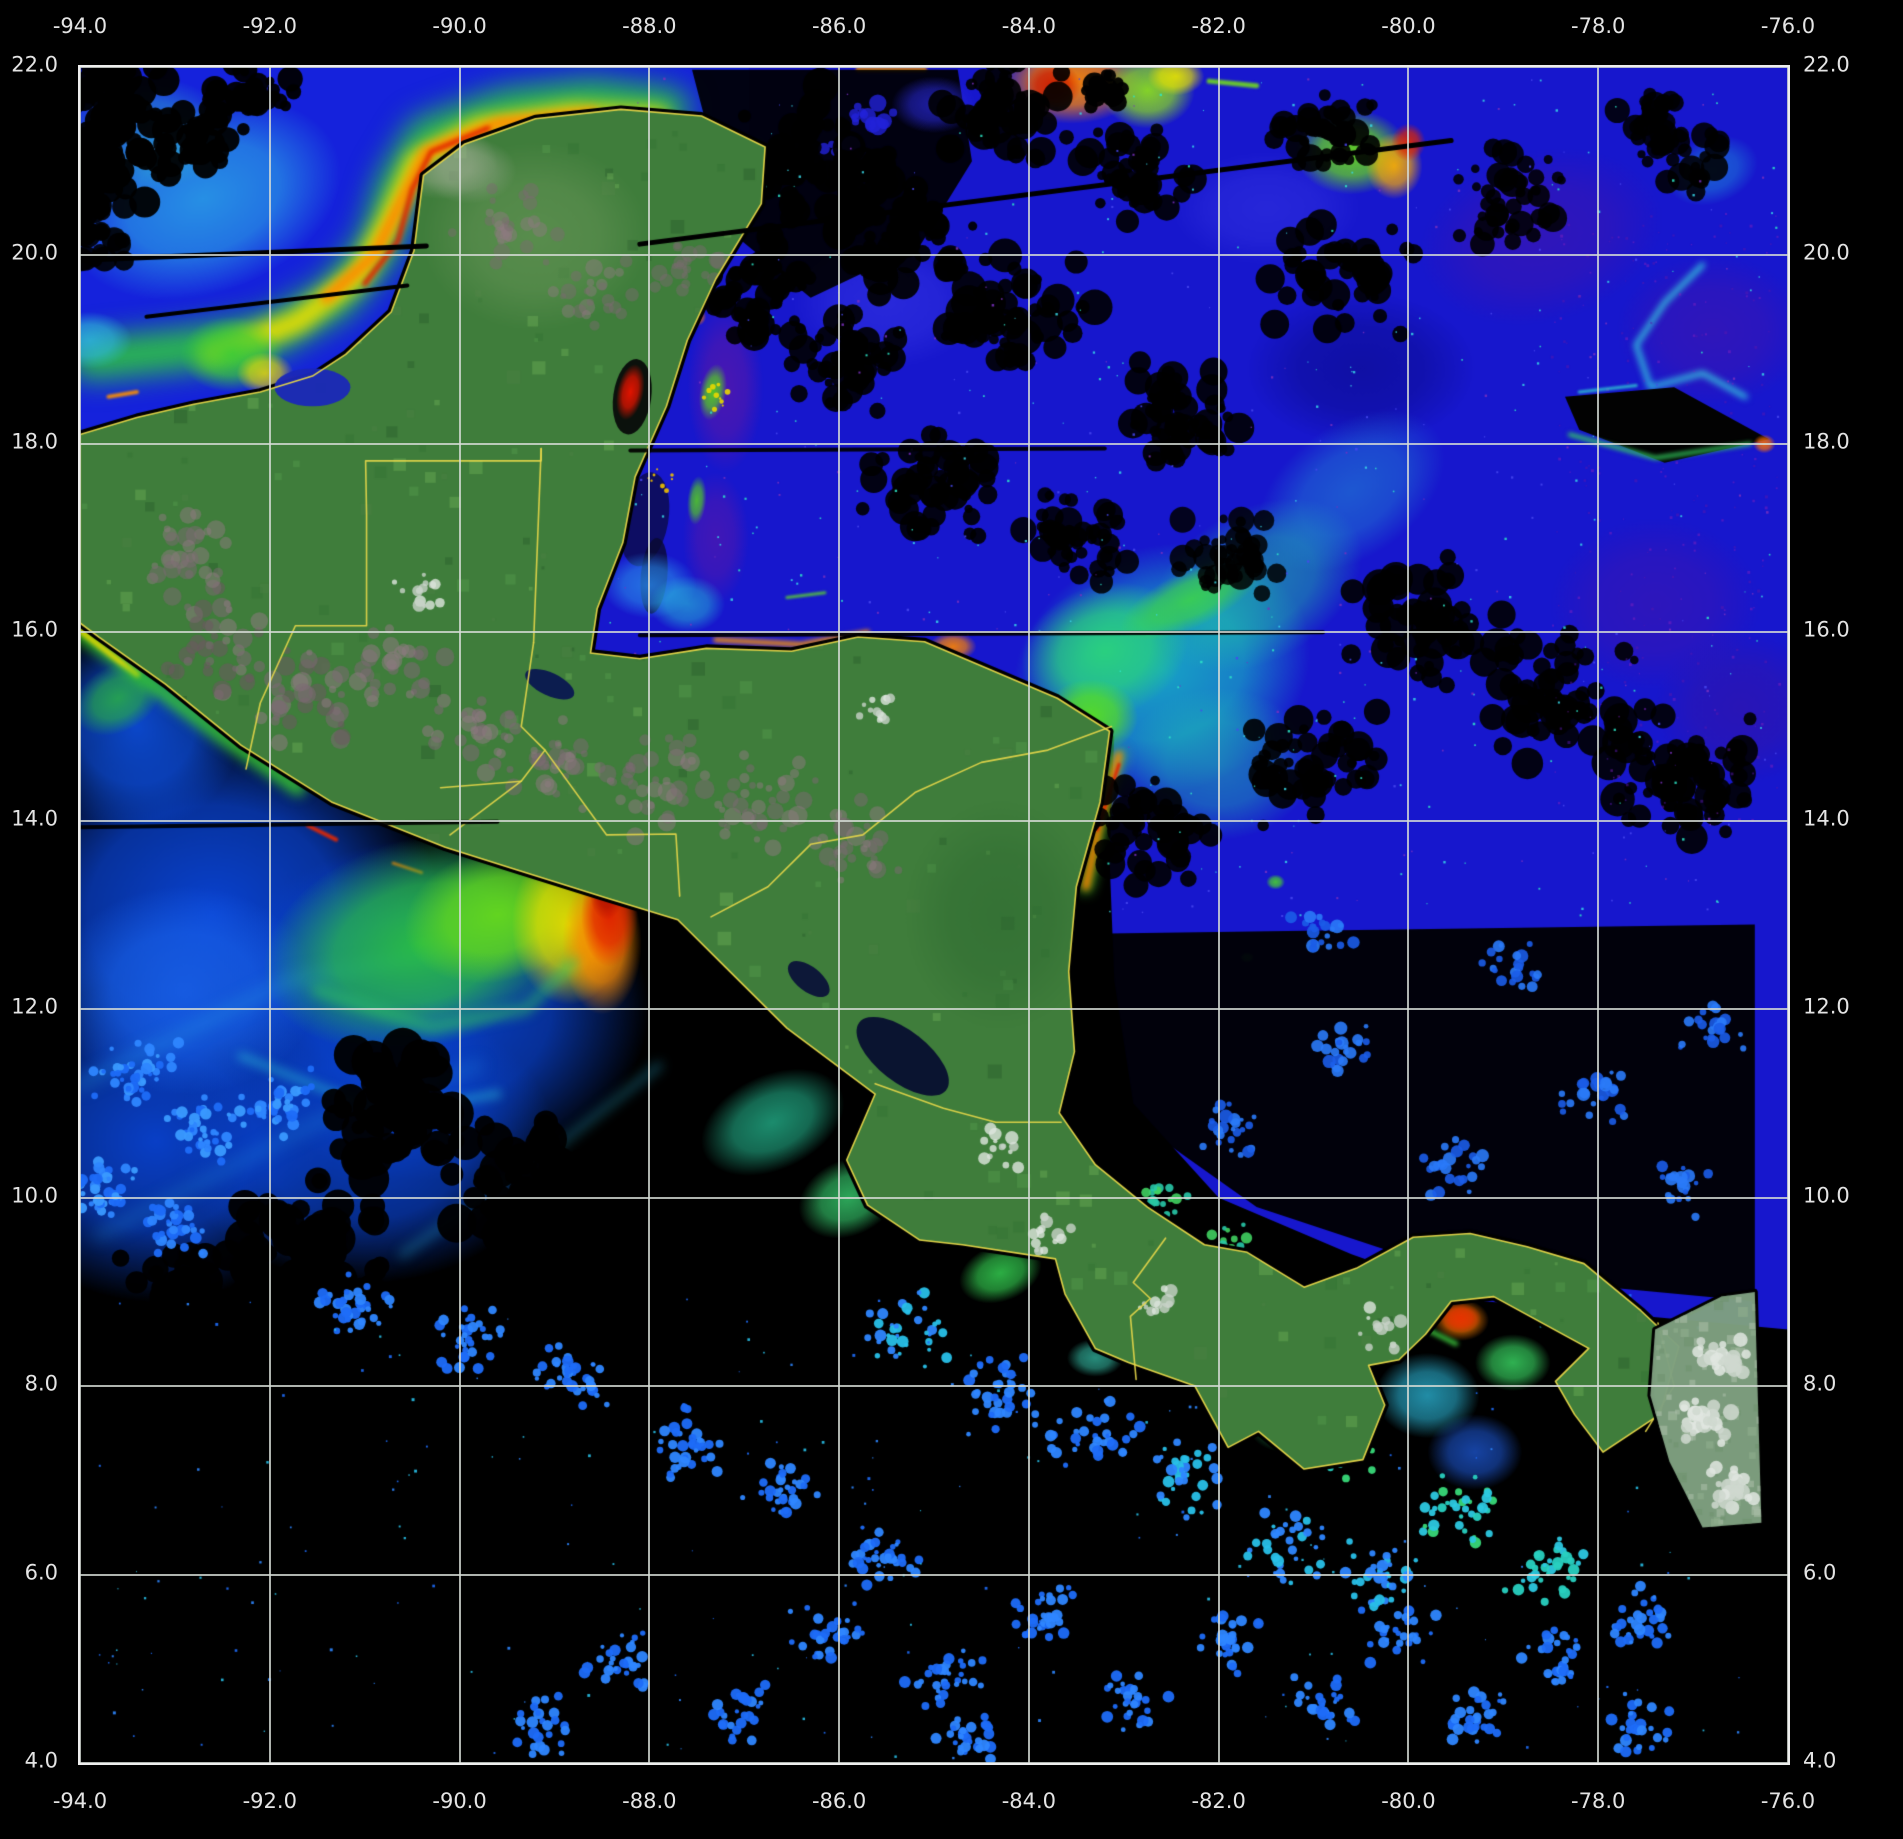 The width and height of the screenshot is (1903, 1839). I want to click on tick-label-top--84.0: -84.0, so click(1029, 26).